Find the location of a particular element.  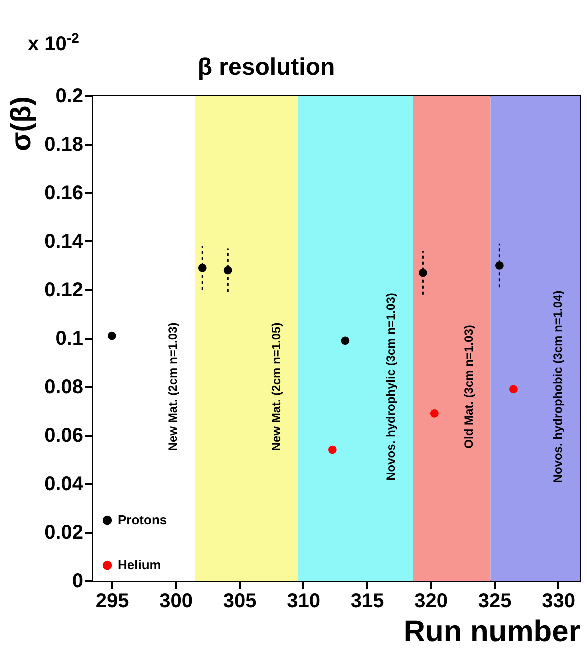

legend-label: Helium is located at coordinates (140, 565).